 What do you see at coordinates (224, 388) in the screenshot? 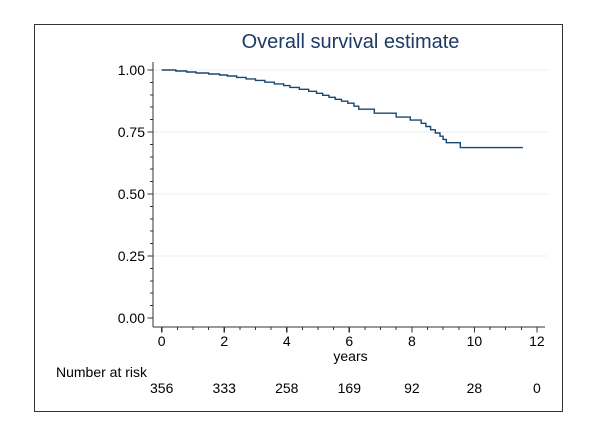
I see `risk-count: 333` at bounding box center [224, 388].